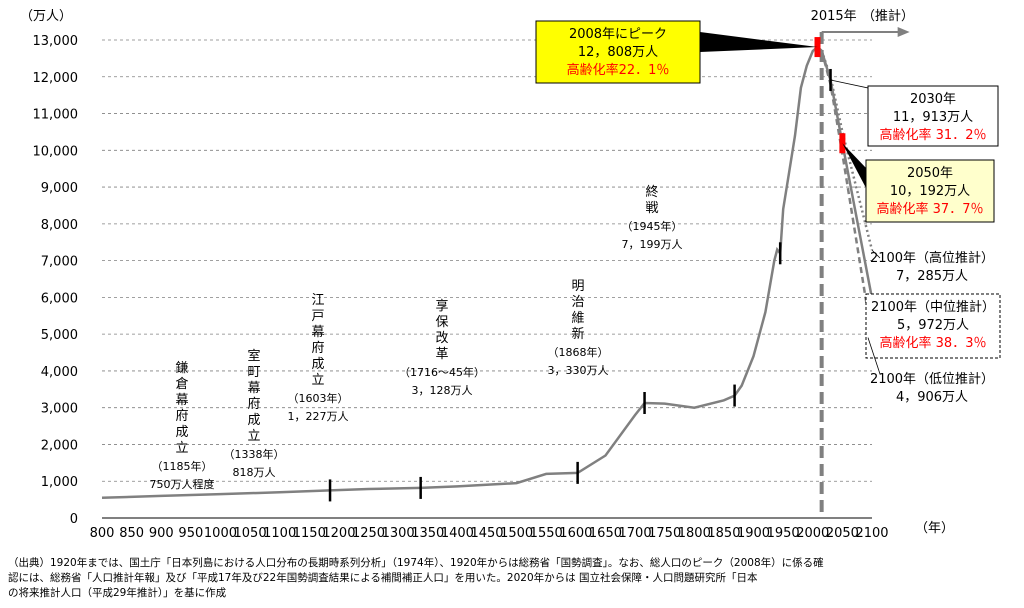 This screenshot has width=1024, height=608. I want to click on y2030-callout-text: 高齢化率 31．2％, so click(933, 135).